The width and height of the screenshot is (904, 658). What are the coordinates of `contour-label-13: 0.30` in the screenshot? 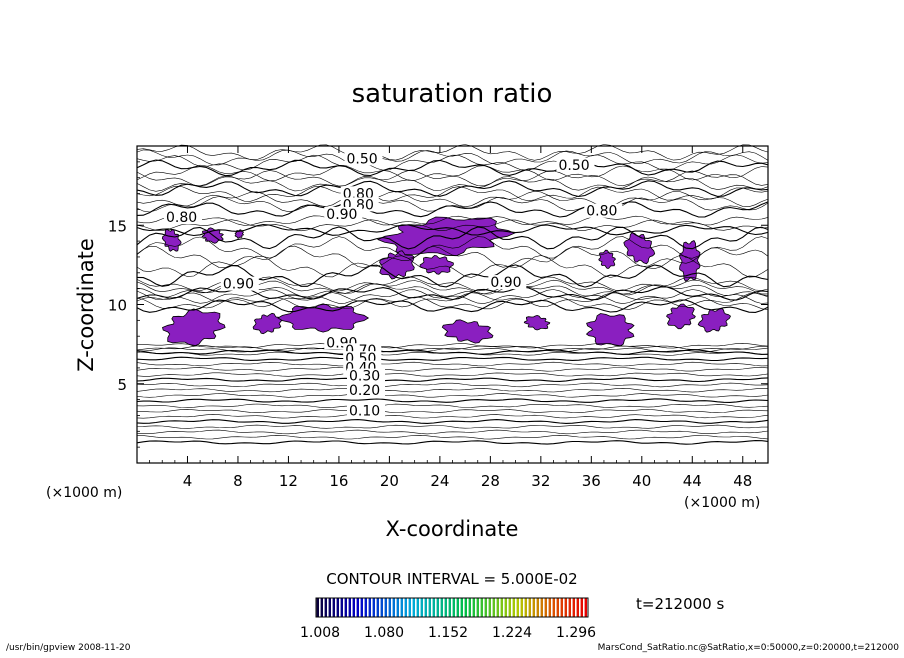 It's located at (364, 377).